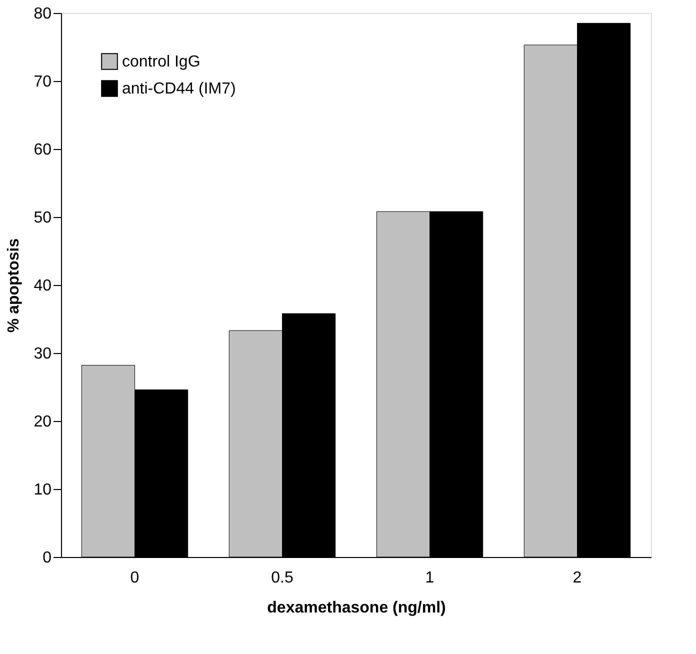  I want to click on y-tick-label: 50, so click(43, 218).